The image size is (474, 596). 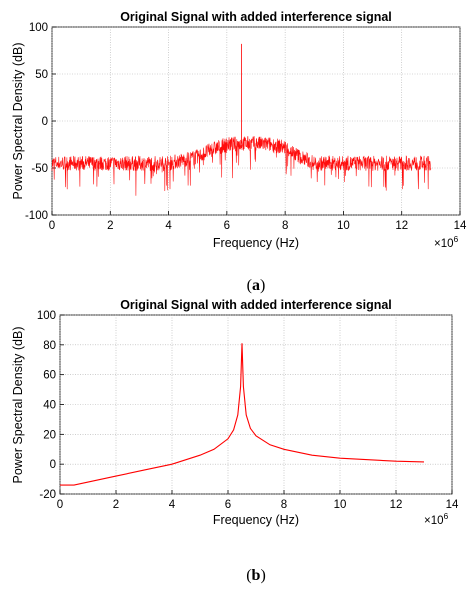 What do you see at coordinates (49, 435) in the screenshot?
I see `y-tick-label: 20` at bounding box center [49, 435].